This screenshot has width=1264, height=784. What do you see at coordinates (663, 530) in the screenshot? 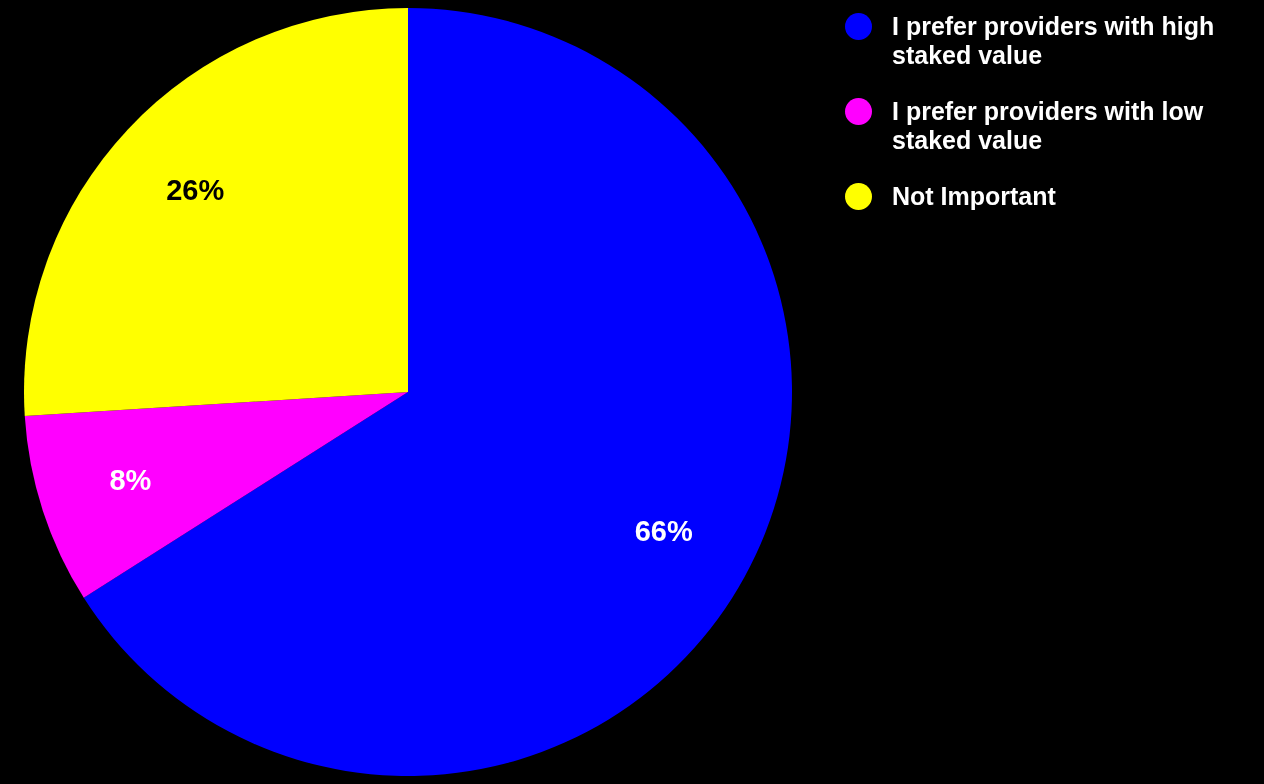
I see `data-label: 66%` at bounding box center [663, 530].